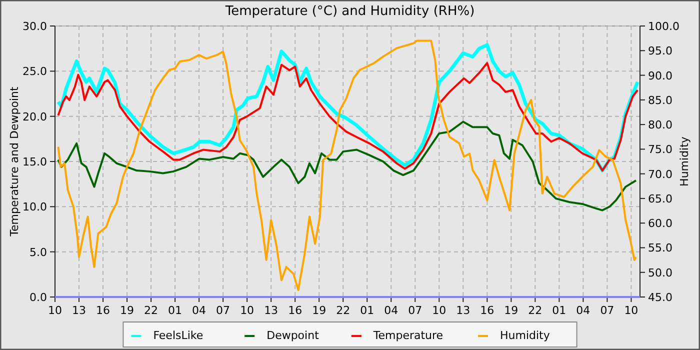 The height and width of the screenshot is (350, 700). What do you see at coordinates (38, 297) in the screenshot?
I see `y-tick-label: 0.0` at bounding box center [38, 297].